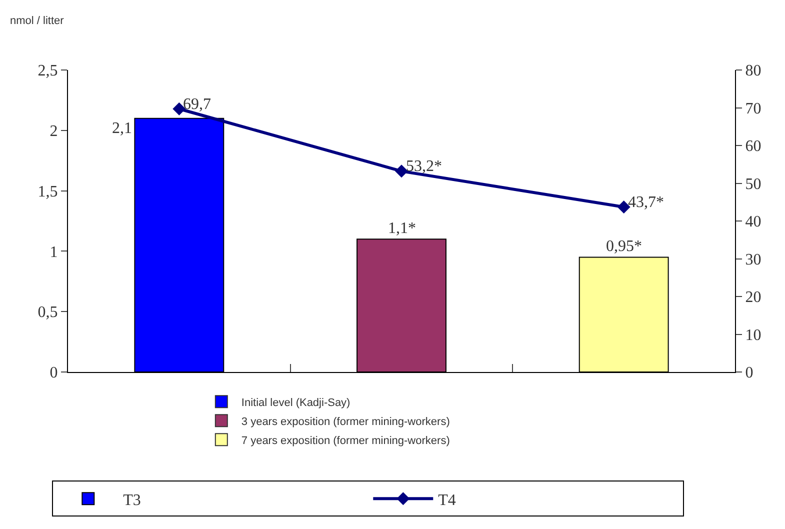 This screenshot has width=785, height=529. I want to click on y2-tick-label: 30, so click(753, 259).